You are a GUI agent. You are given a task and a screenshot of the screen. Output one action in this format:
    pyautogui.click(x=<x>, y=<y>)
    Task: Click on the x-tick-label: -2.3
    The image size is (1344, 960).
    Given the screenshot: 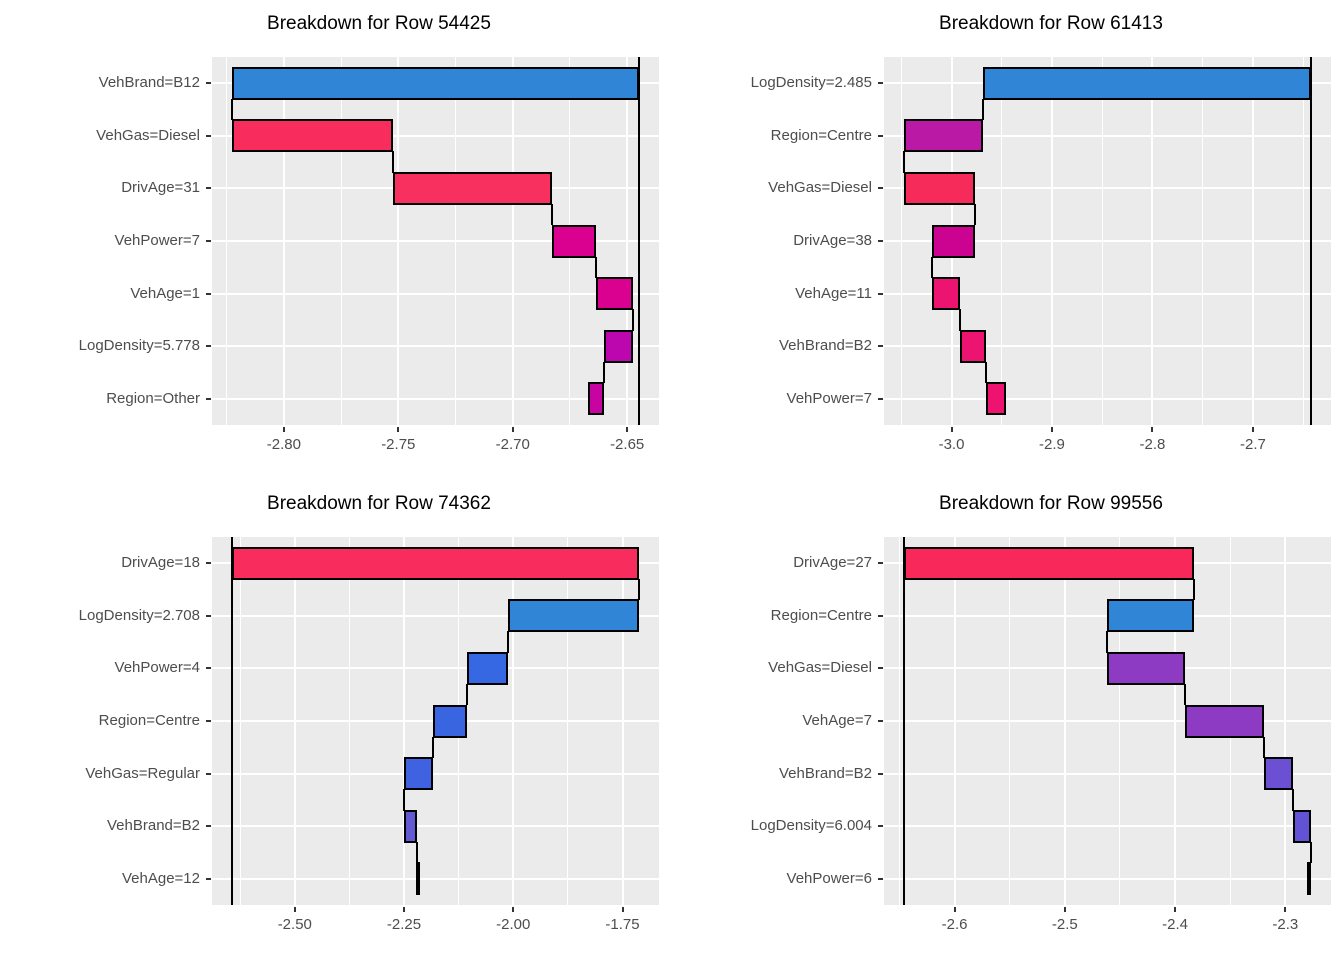 What is the action you would take?
    pyautogui.click(x=1285, y=924)
    